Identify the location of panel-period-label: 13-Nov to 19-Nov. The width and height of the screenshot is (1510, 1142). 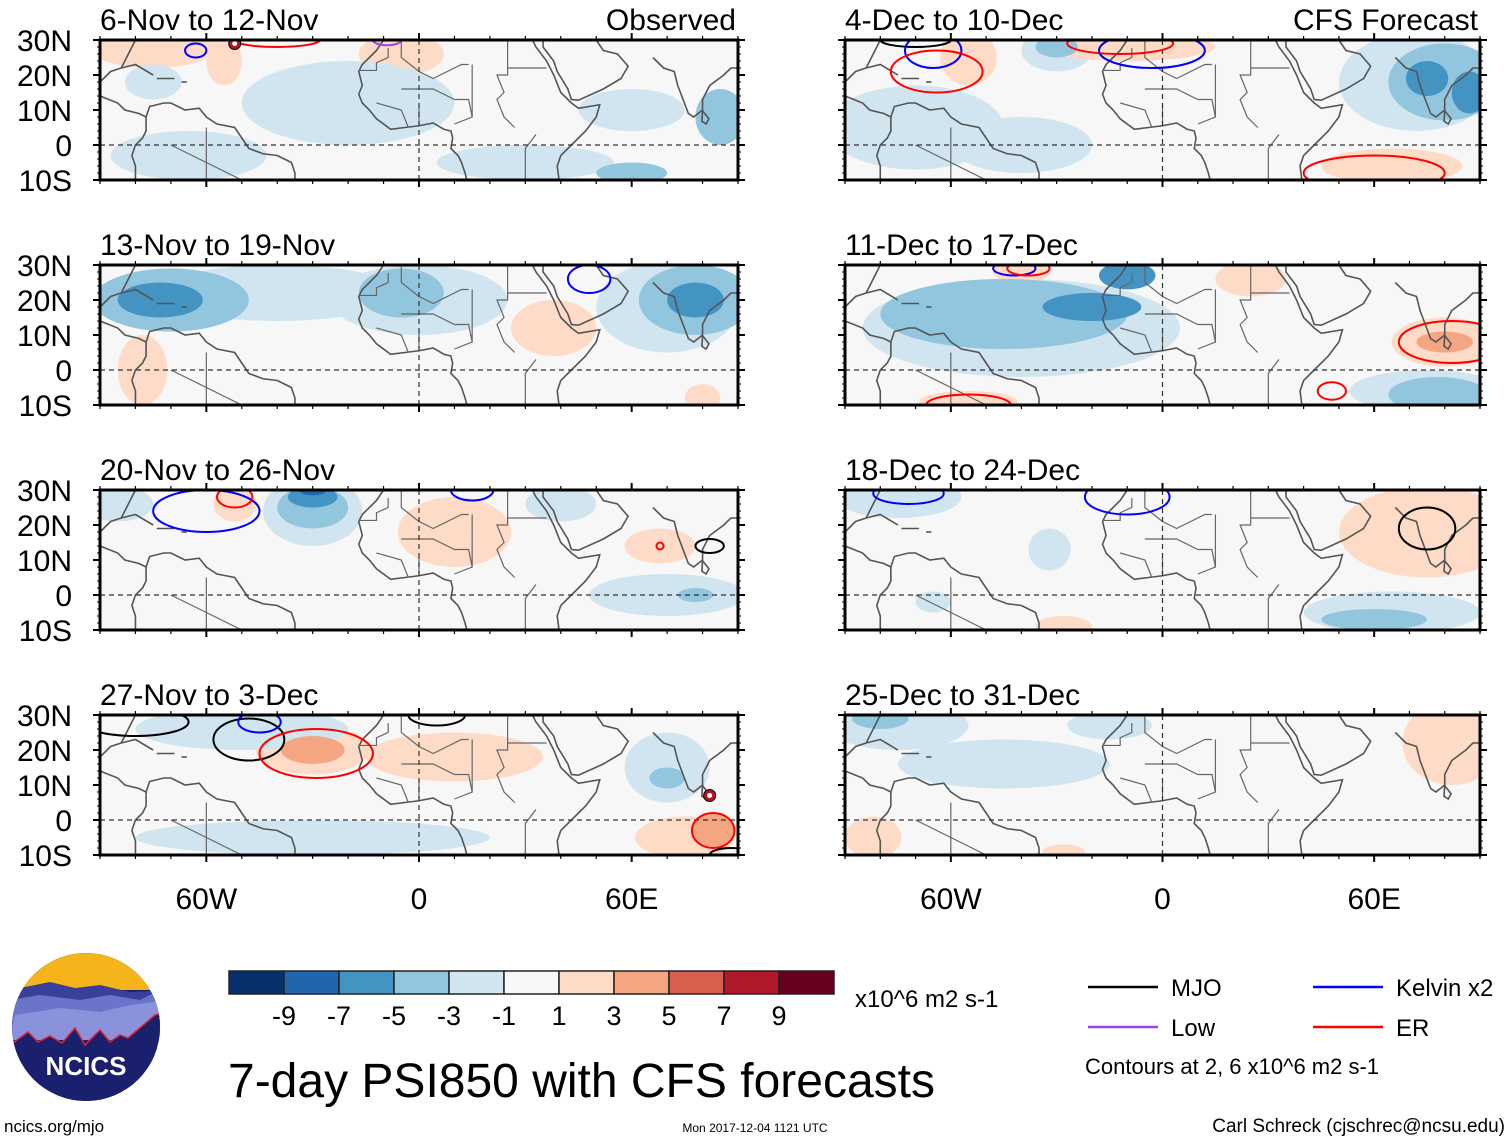
(217, 245).